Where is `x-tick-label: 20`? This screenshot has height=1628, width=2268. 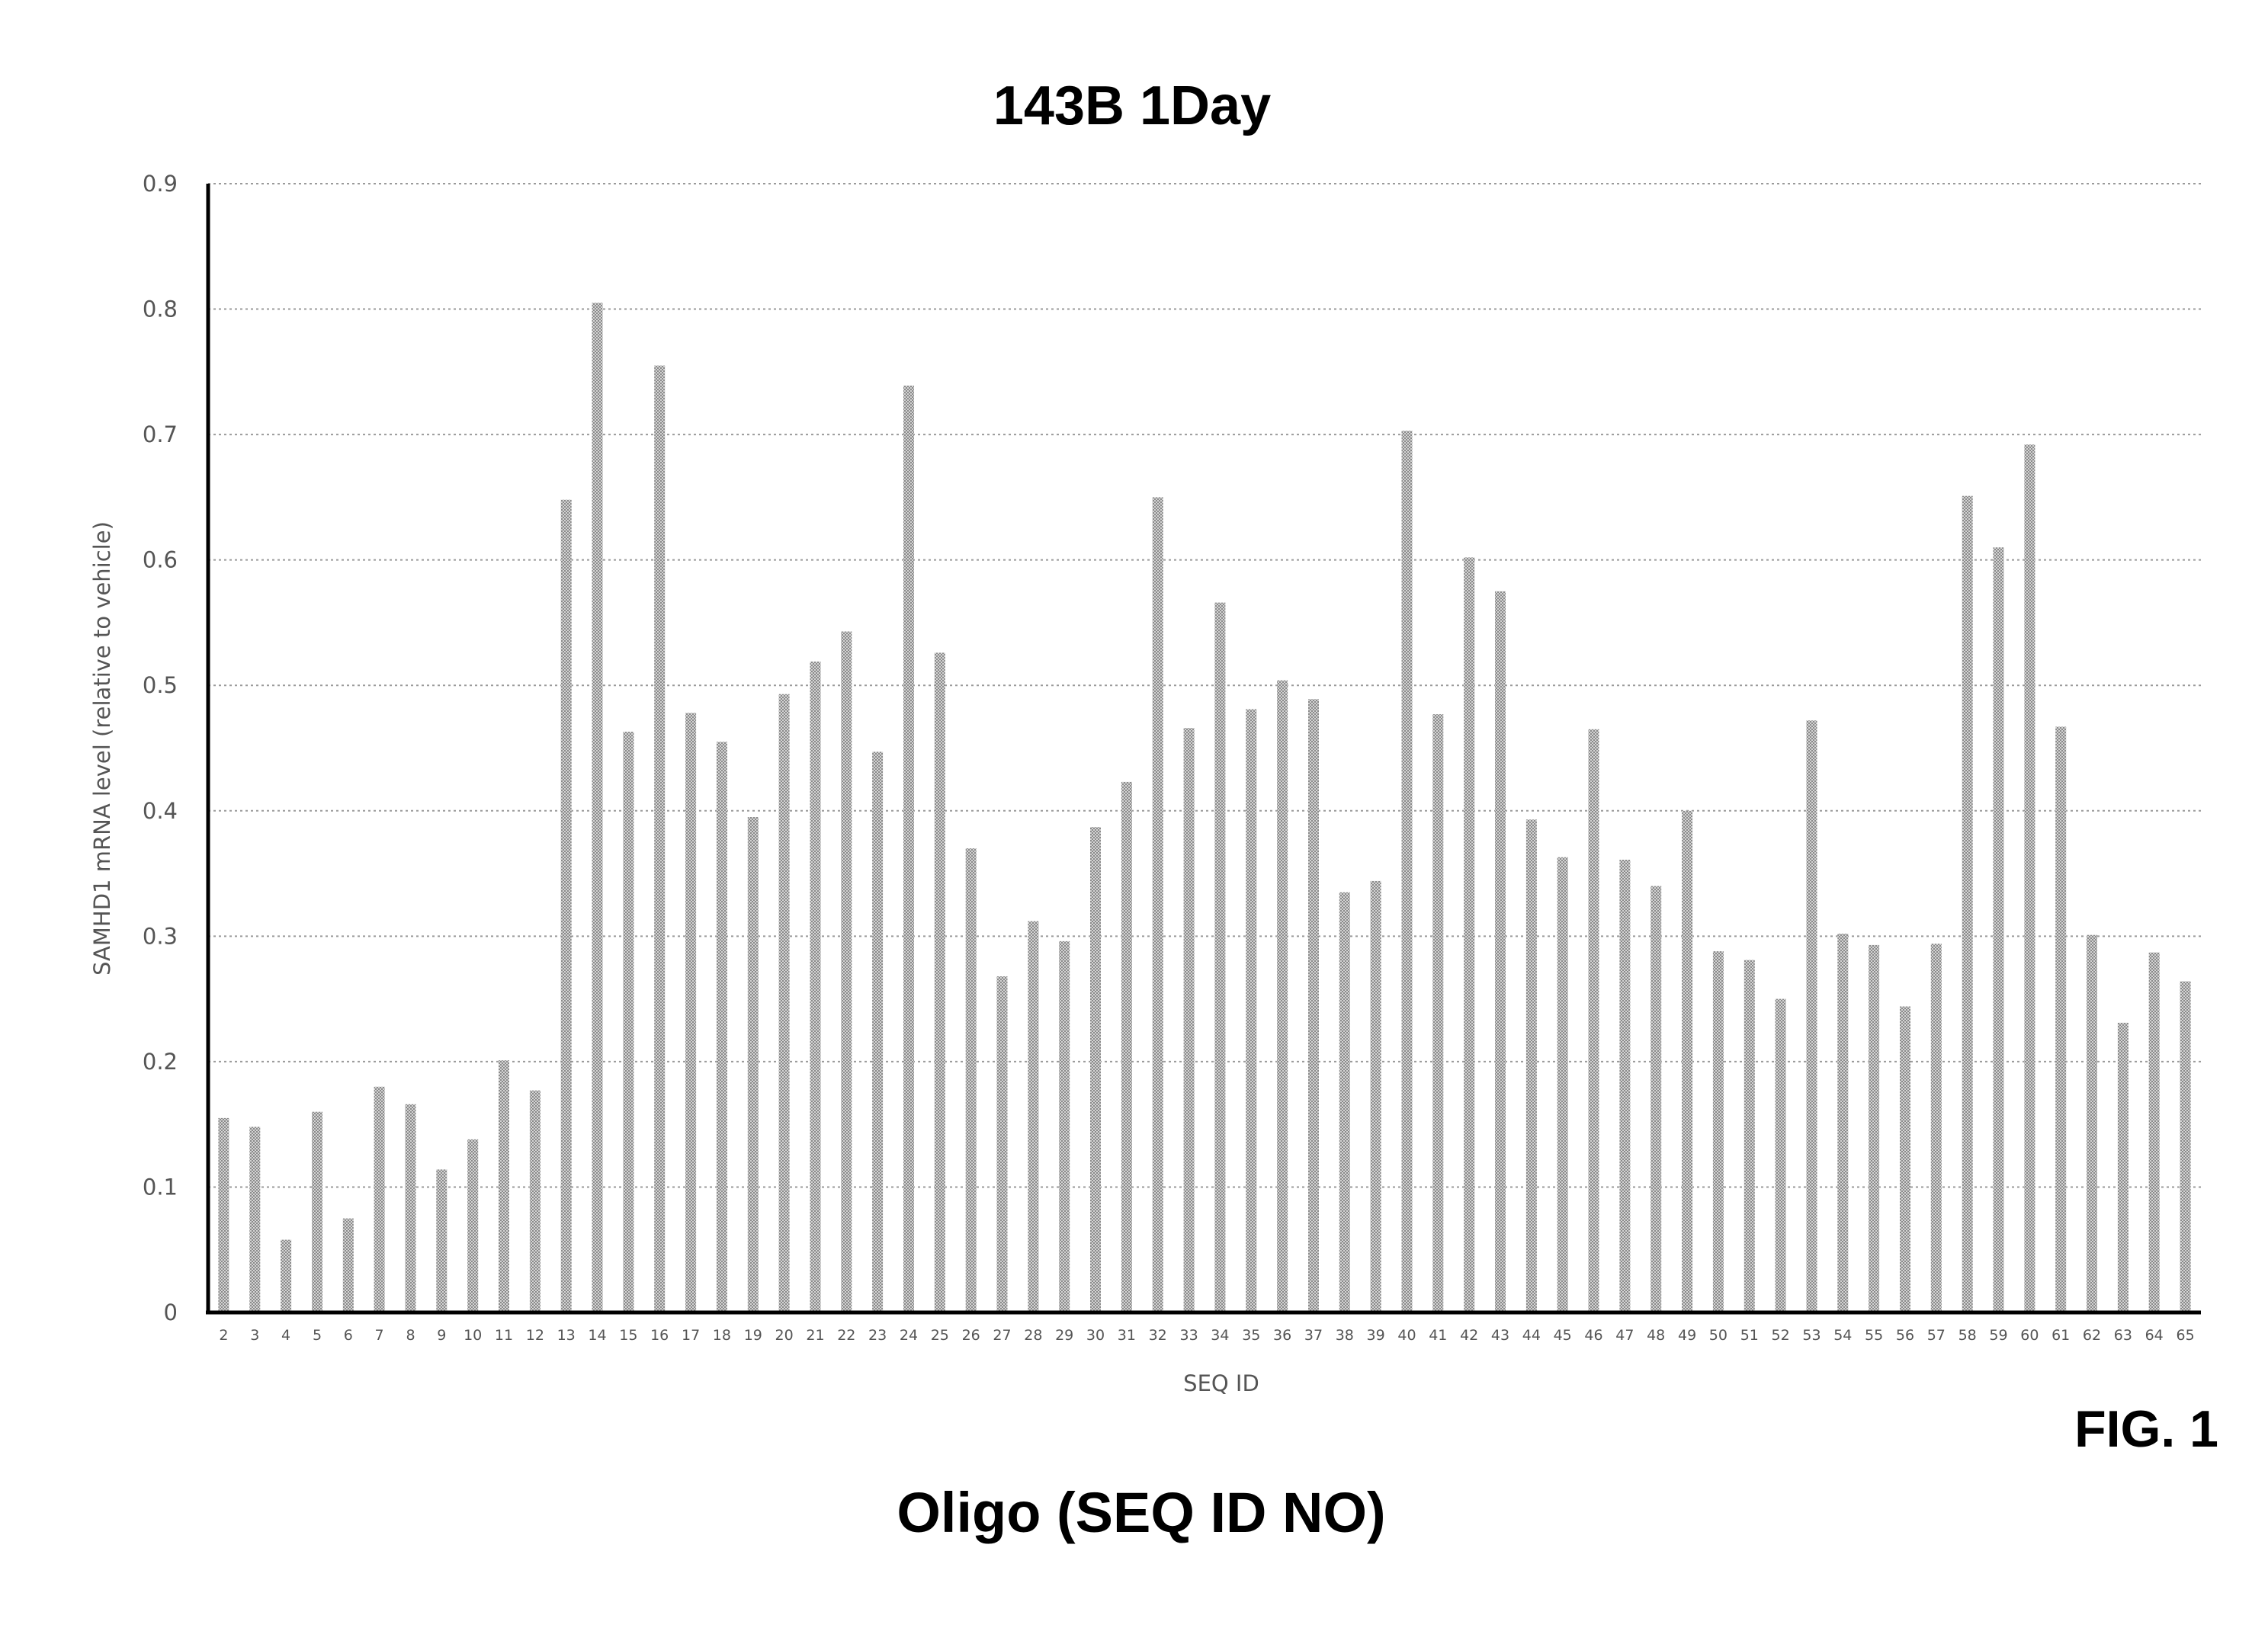
x-tick-label: 20 is located at coordinates (784, 1335).